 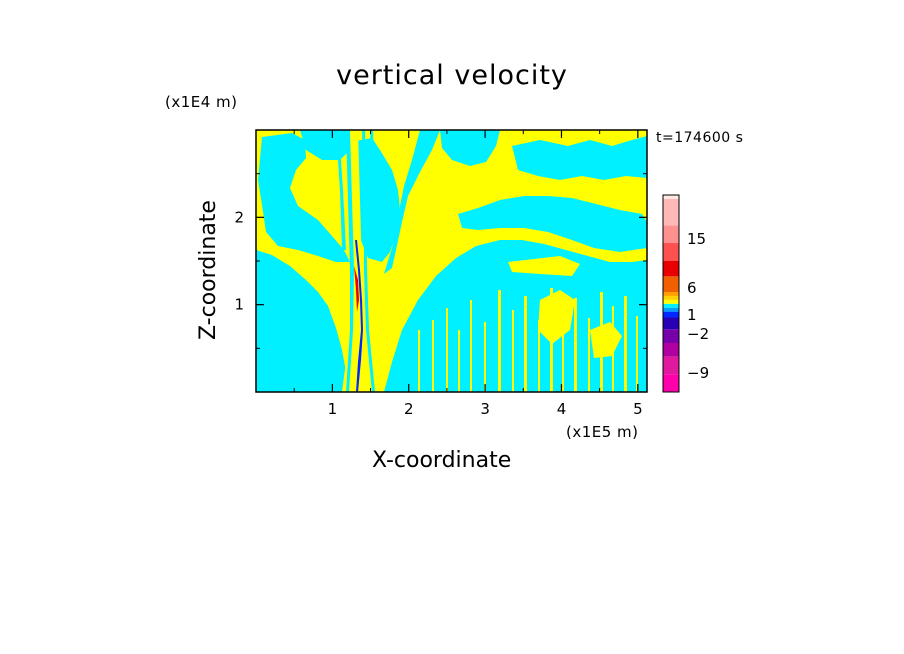 I want to click on field-cyan-top-mid, so click(x=470, y=148).